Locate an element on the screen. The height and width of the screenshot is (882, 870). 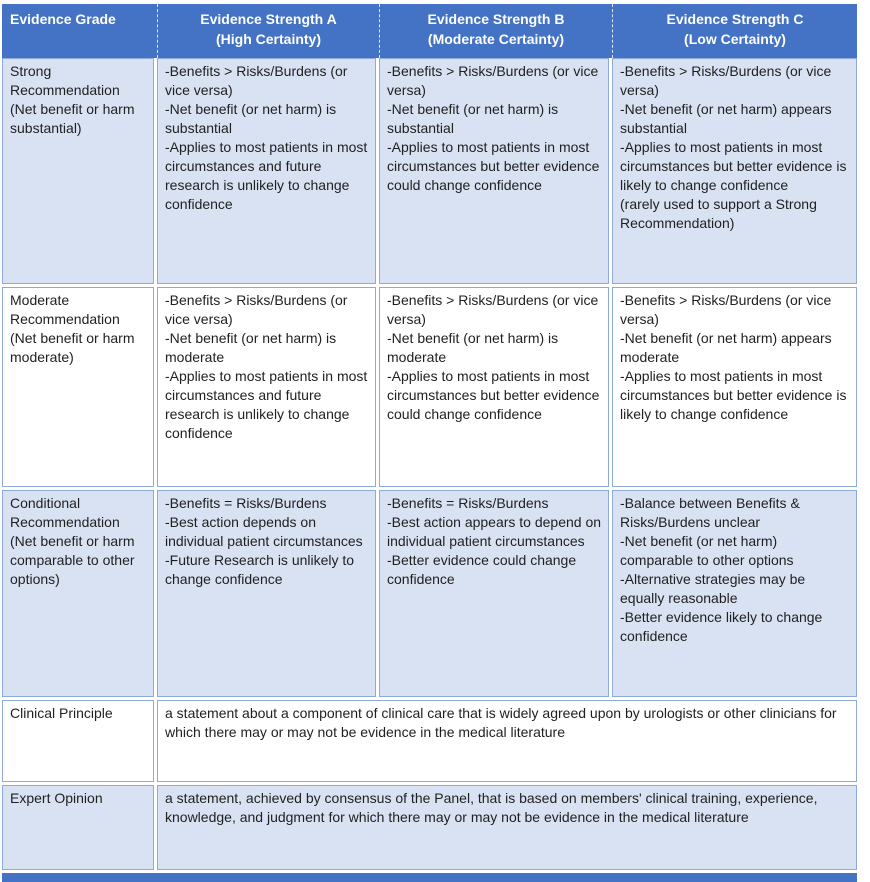
table-bottom-bar is located at coordinates (429, 877).